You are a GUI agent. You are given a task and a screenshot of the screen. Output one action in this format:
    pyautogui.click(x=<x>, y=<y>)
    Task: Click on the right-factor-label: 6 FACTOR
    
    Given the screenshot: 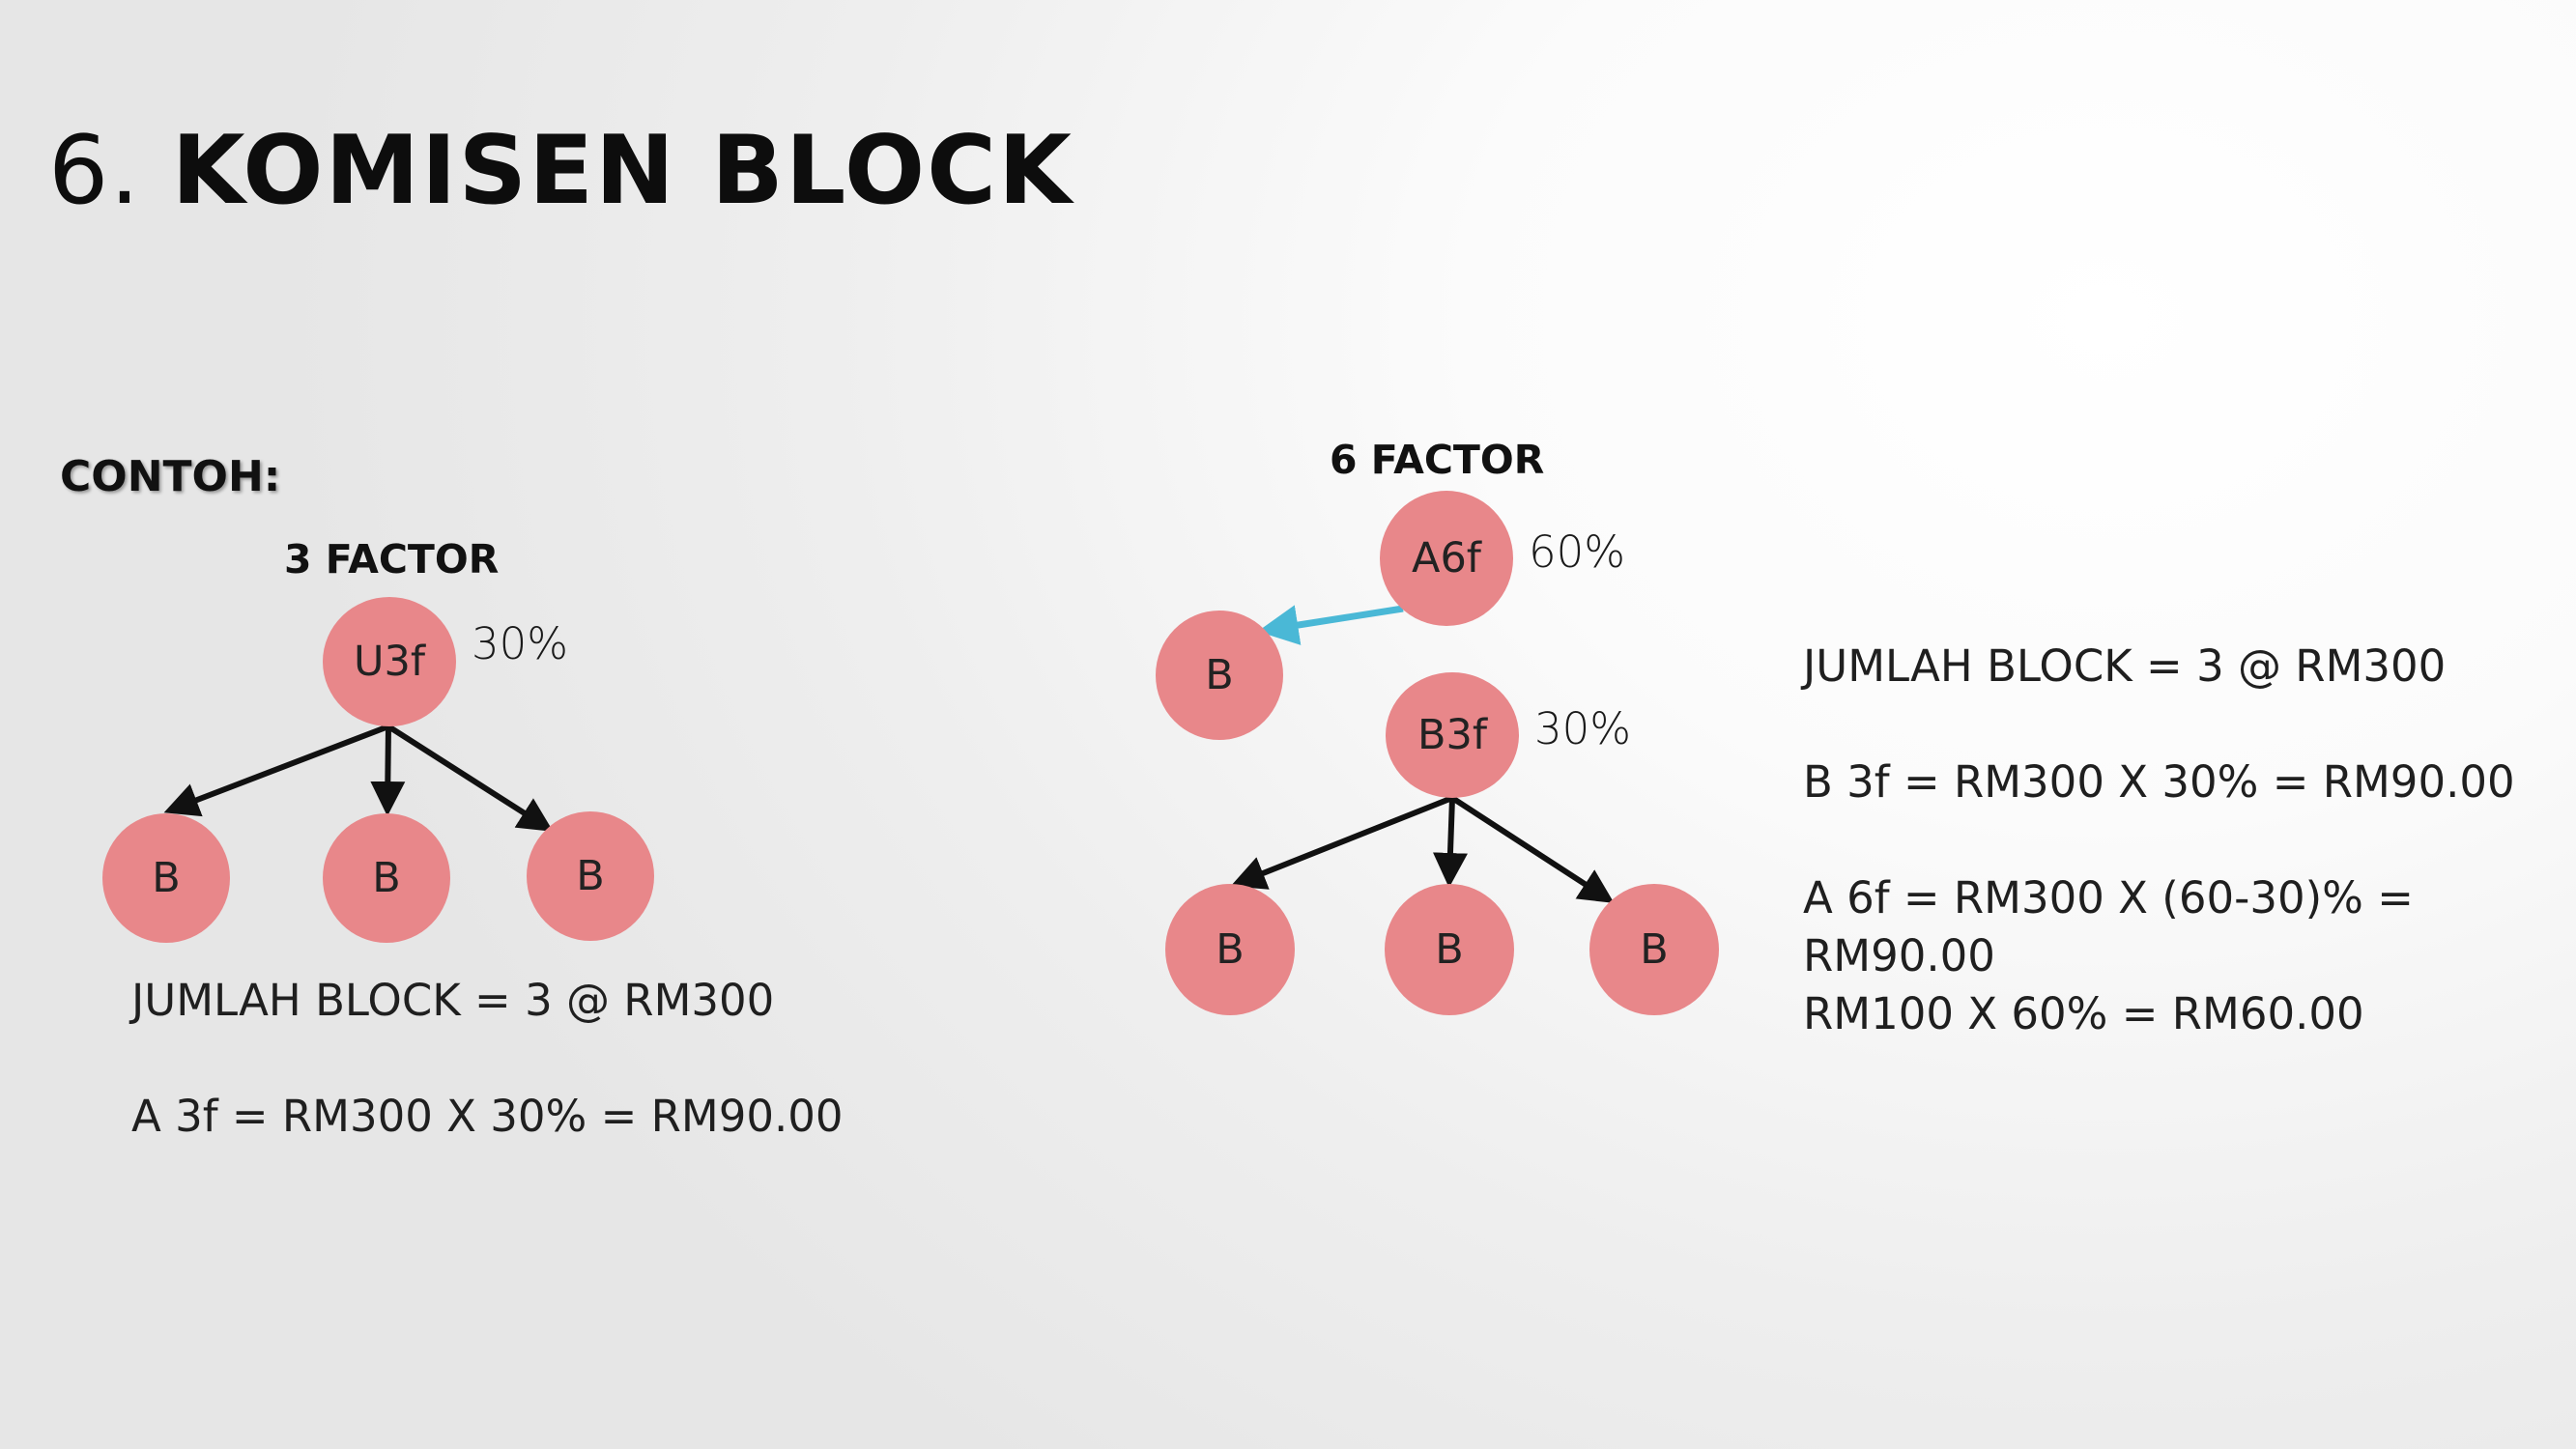 What is the action you would take?
    pyautogui.click(x=1438, y=460)
    